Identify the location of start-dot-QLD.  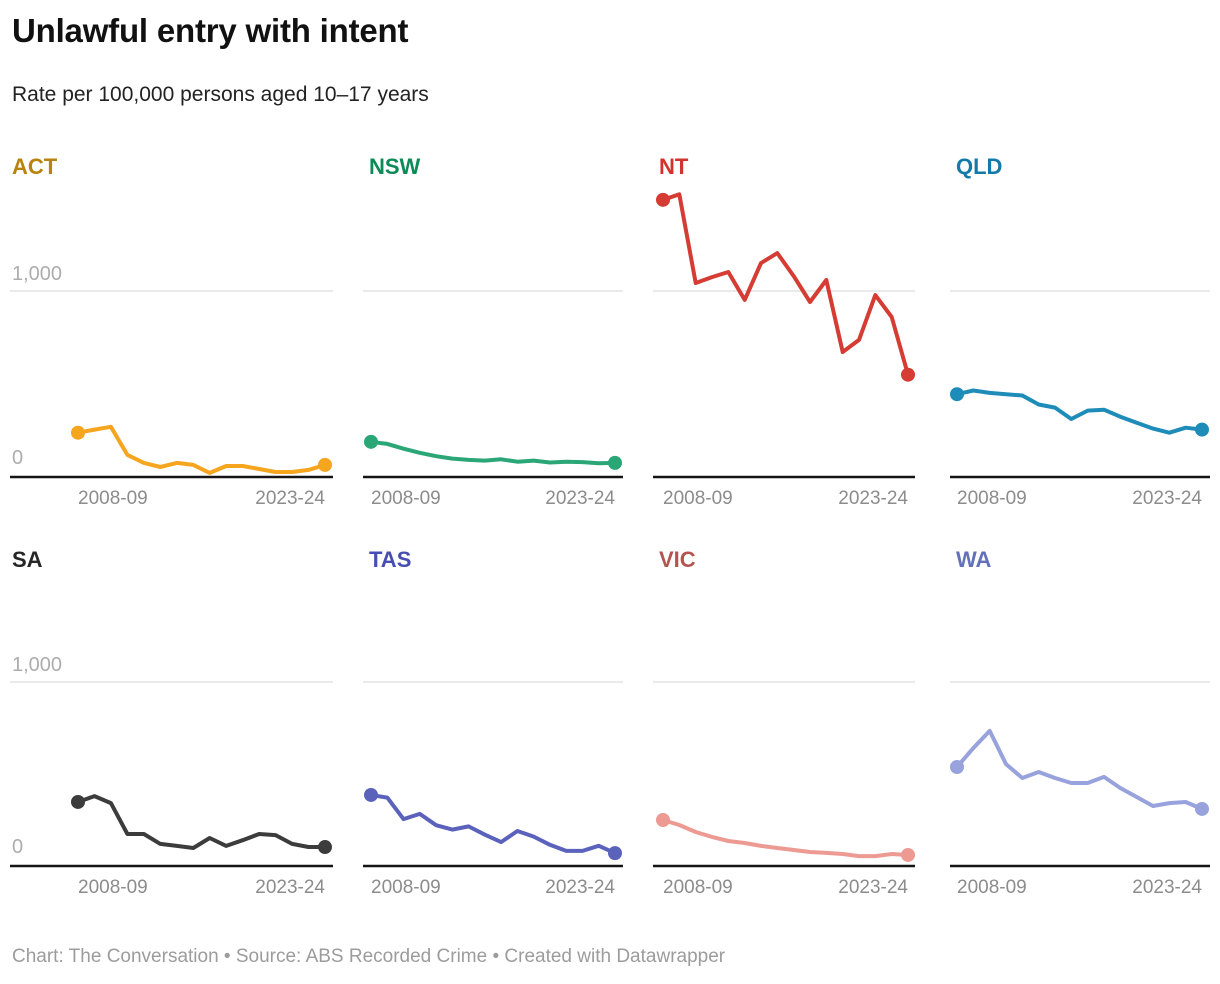
(957, 394).